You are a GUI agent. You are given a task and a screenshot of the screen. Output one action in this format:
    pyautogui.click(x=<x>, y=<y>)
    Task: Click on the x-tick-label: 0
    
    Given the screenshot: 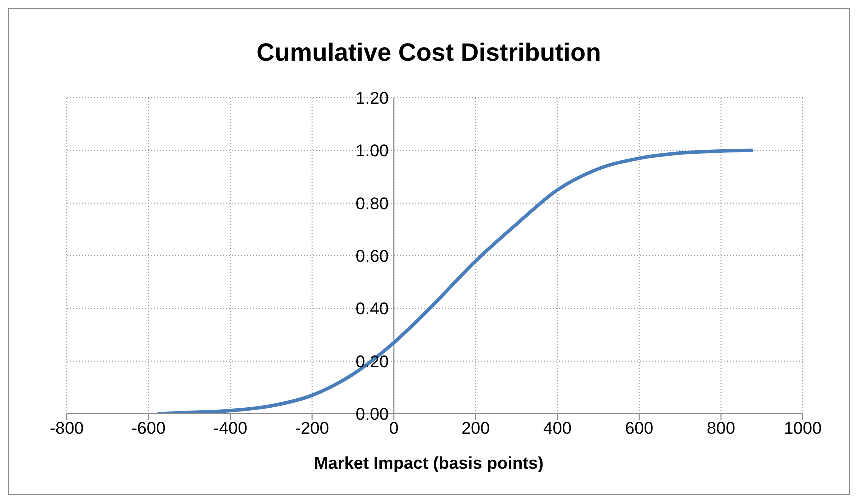 What is the action you would take?
    pyautogui.click(x=394, y=428)
    